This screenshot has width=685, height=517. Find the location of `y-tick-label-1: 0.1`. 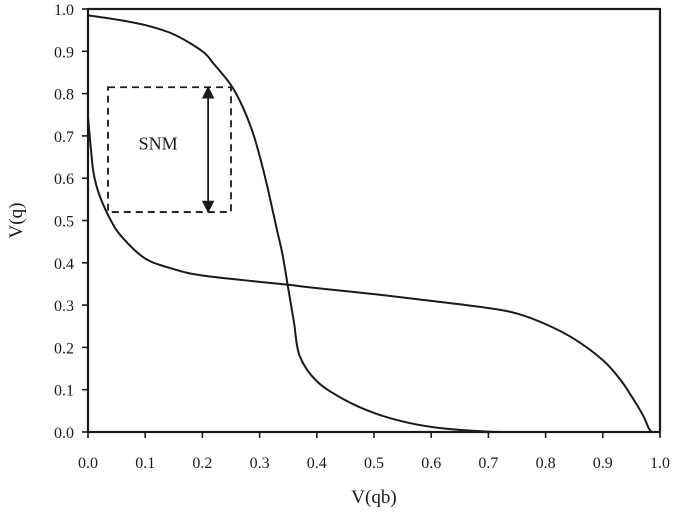

y-tick-label-1: 0.1 is located at coordinates (64, 391).